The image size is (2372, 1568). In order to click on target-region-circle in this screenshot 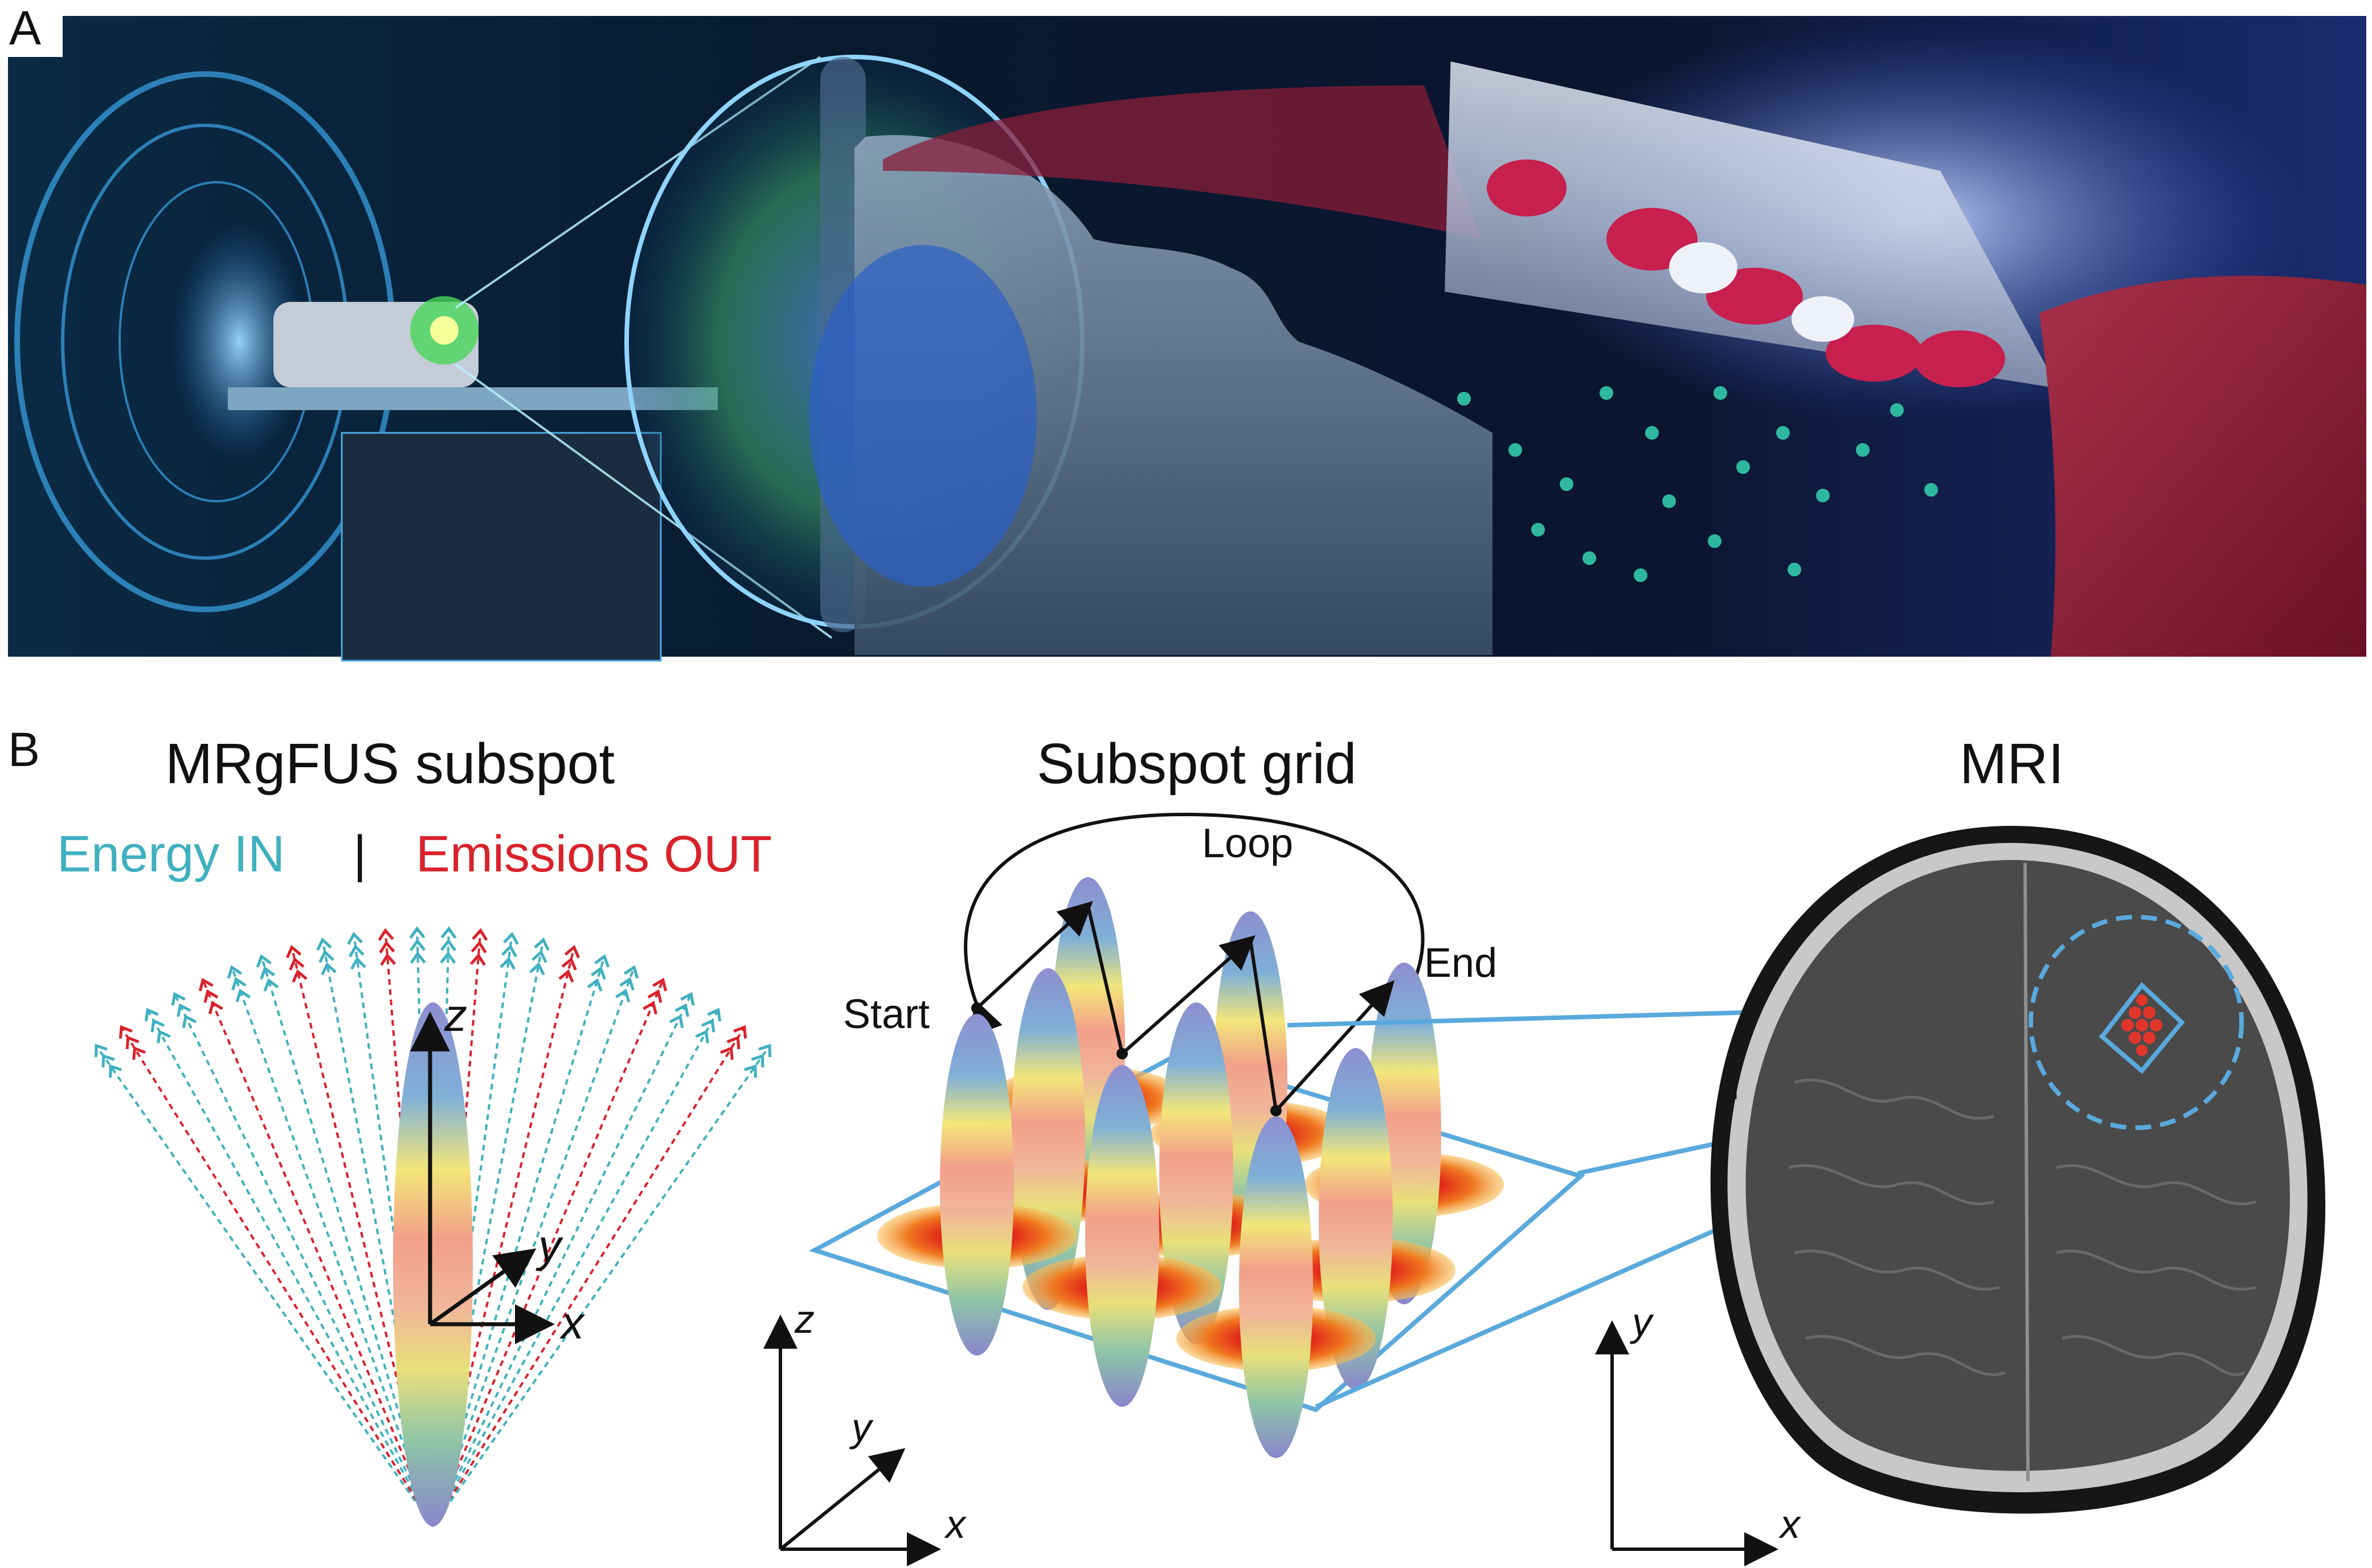, I will do `click(2136, 1022)`.